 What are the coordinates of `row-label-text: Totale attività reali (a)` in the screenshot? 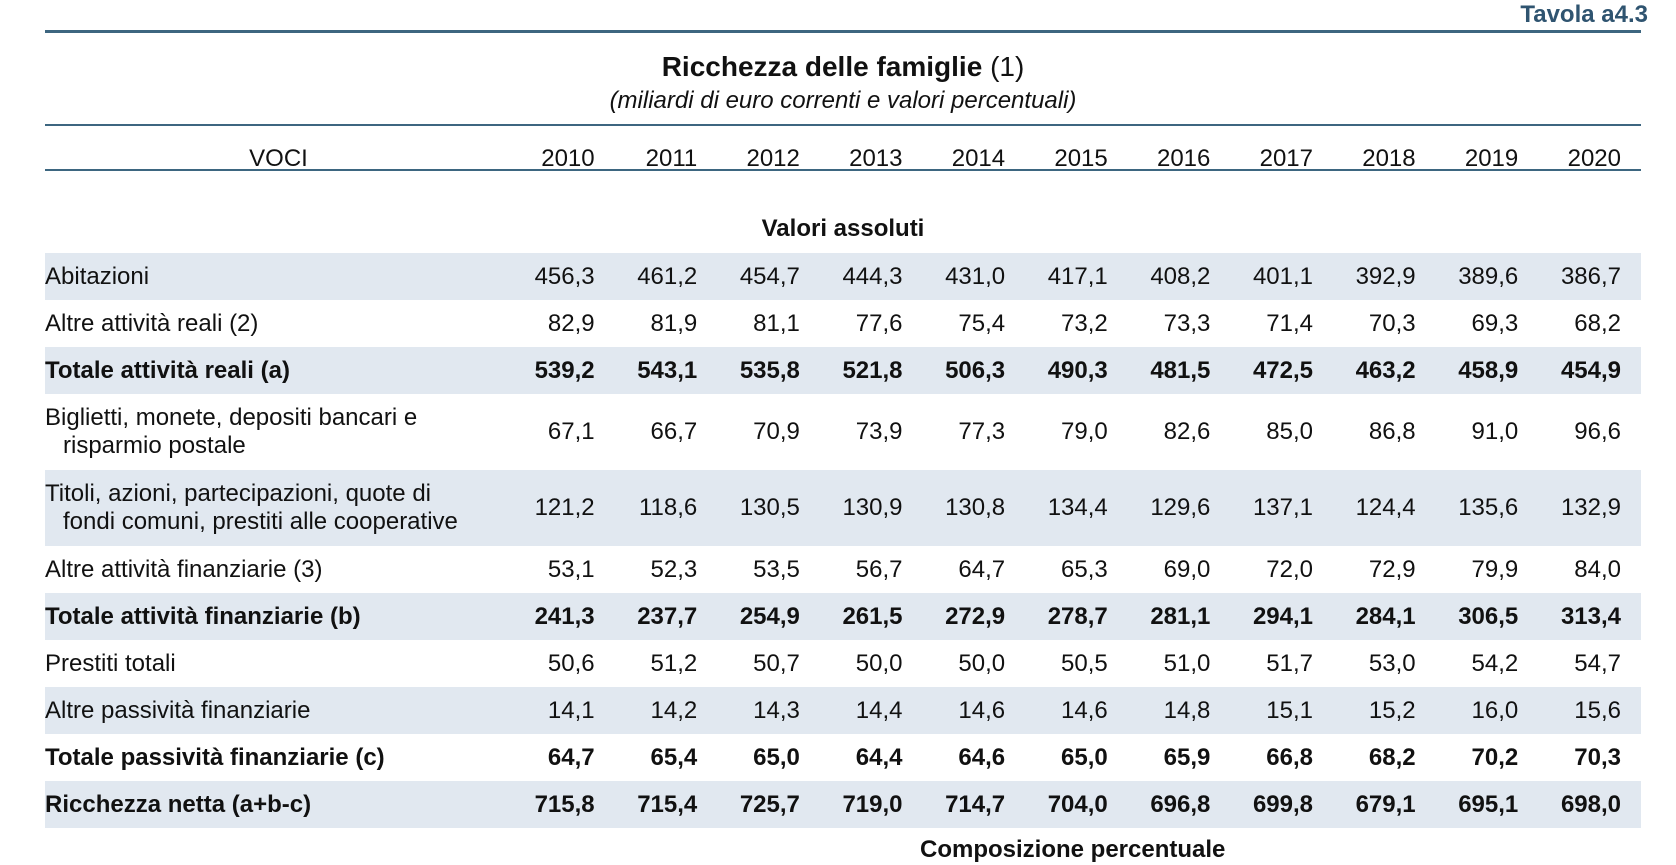 It's located at (167, 370).